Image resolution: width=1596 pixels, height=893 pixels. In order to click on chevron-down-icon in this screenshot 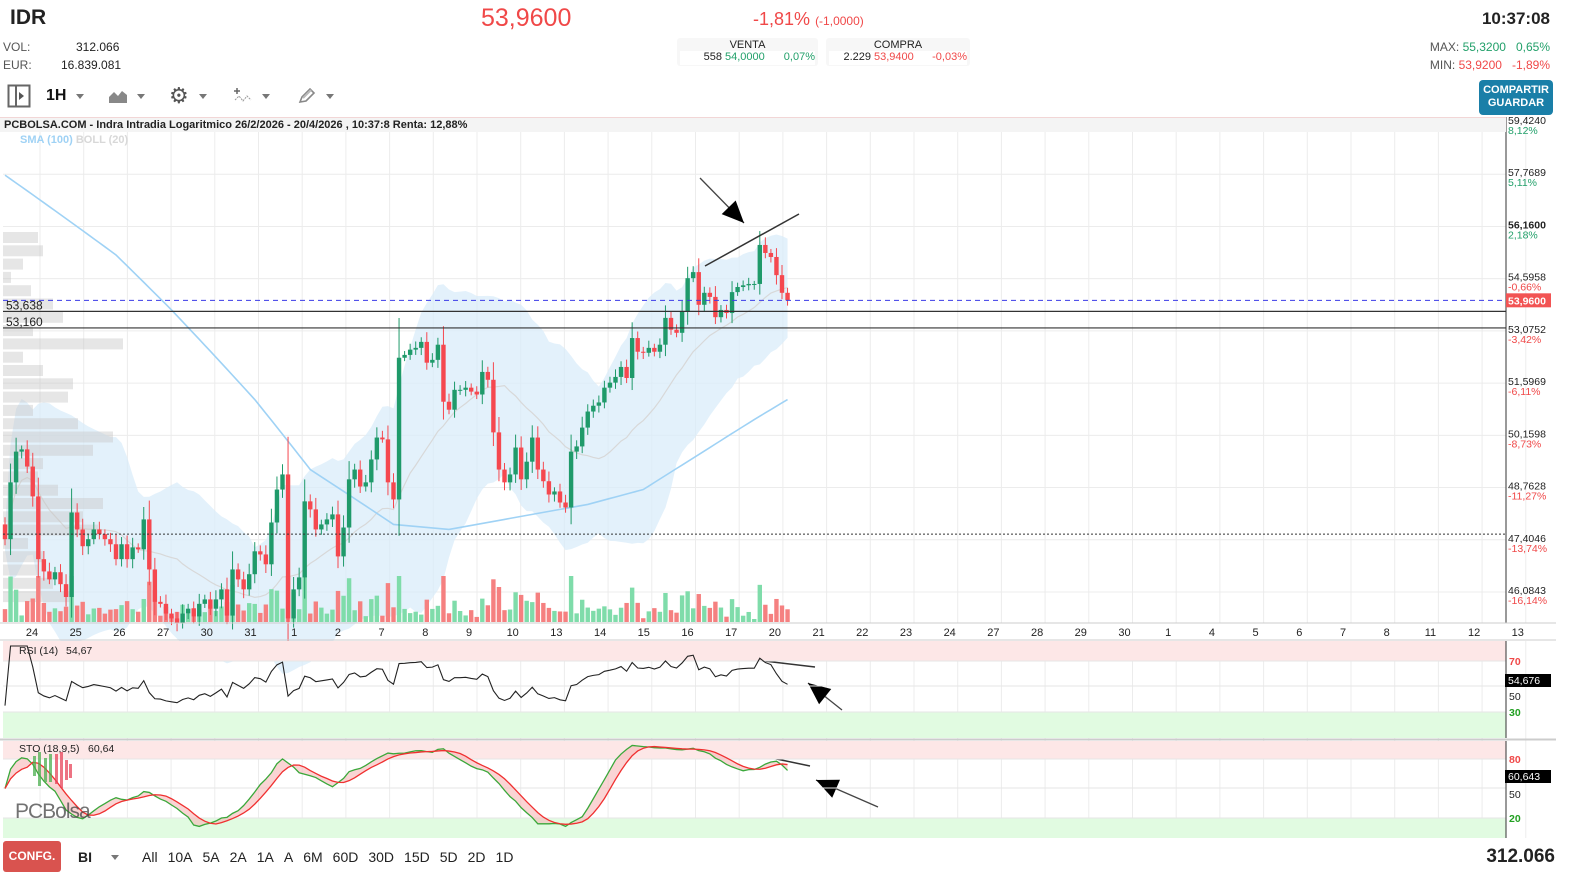, I will do `click(115, 857)`.